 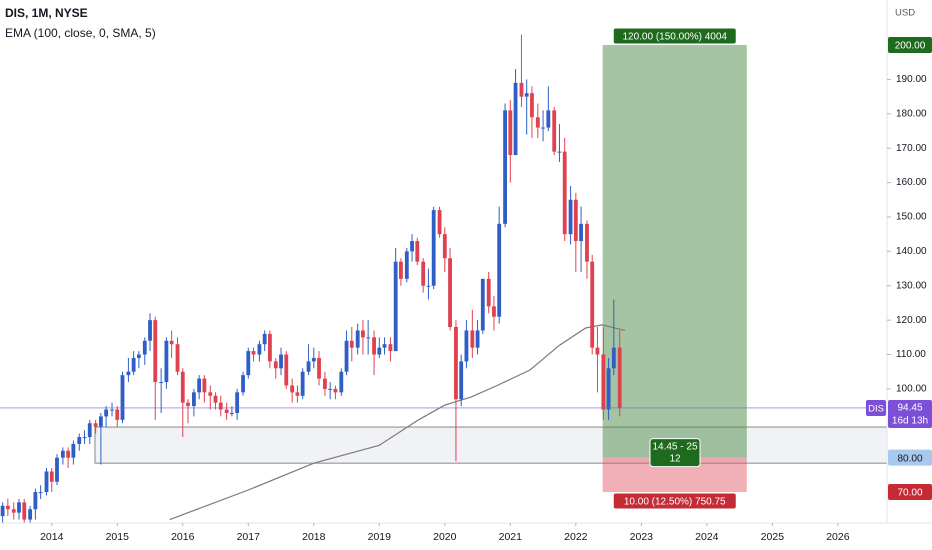 I want to click on currency-label: USD, so click(x=905, y=13).